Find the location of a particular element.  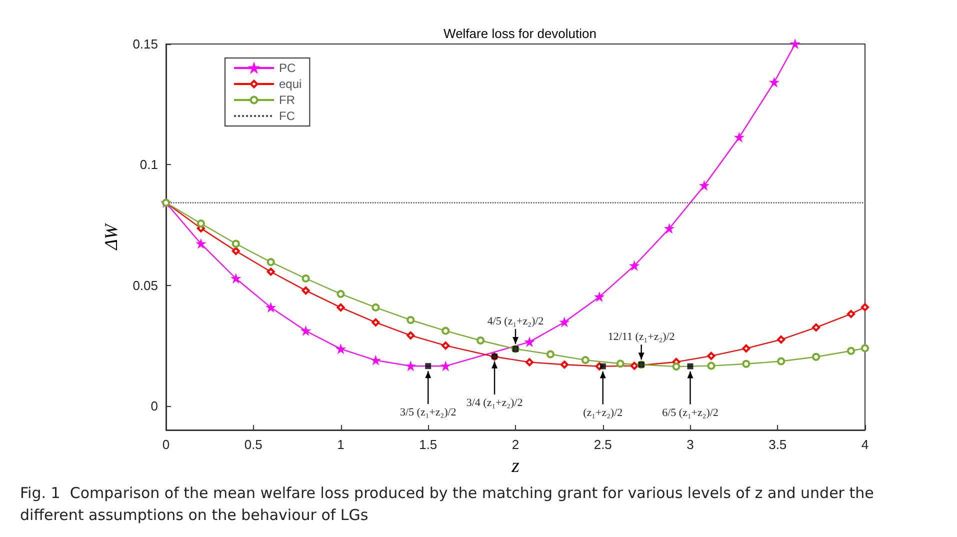

y-tick-label: 0.15 is located at coordinates (145, 44).